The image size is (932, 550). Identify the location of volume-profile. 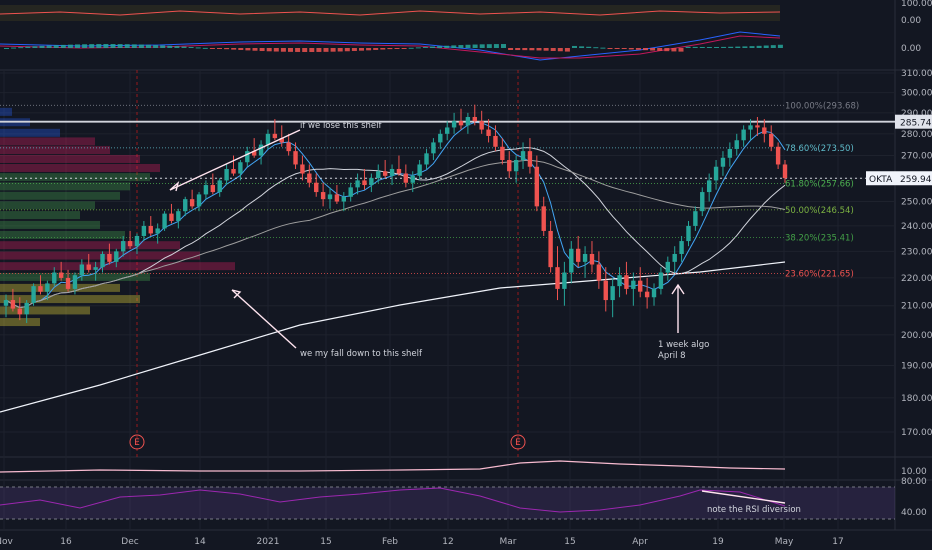
(117, 217).